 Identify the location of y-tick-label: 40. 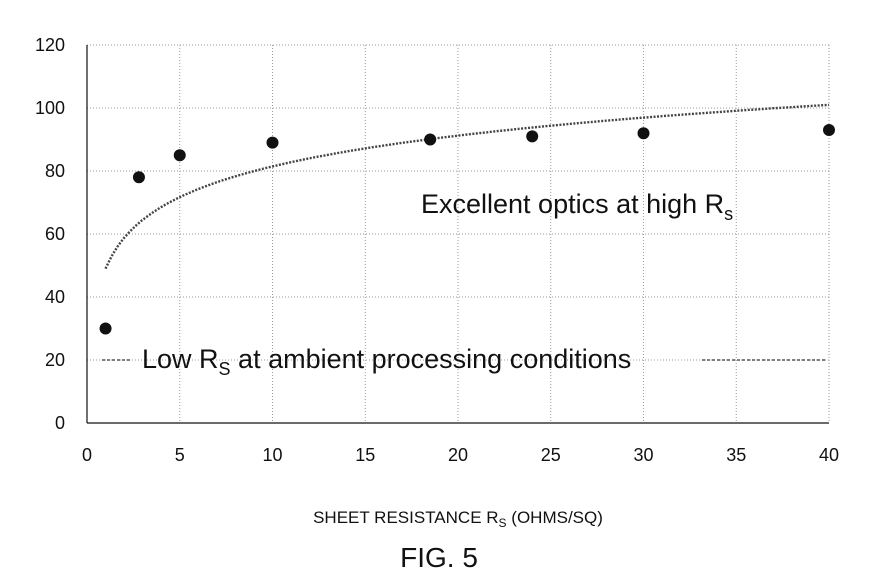
(55, 297).